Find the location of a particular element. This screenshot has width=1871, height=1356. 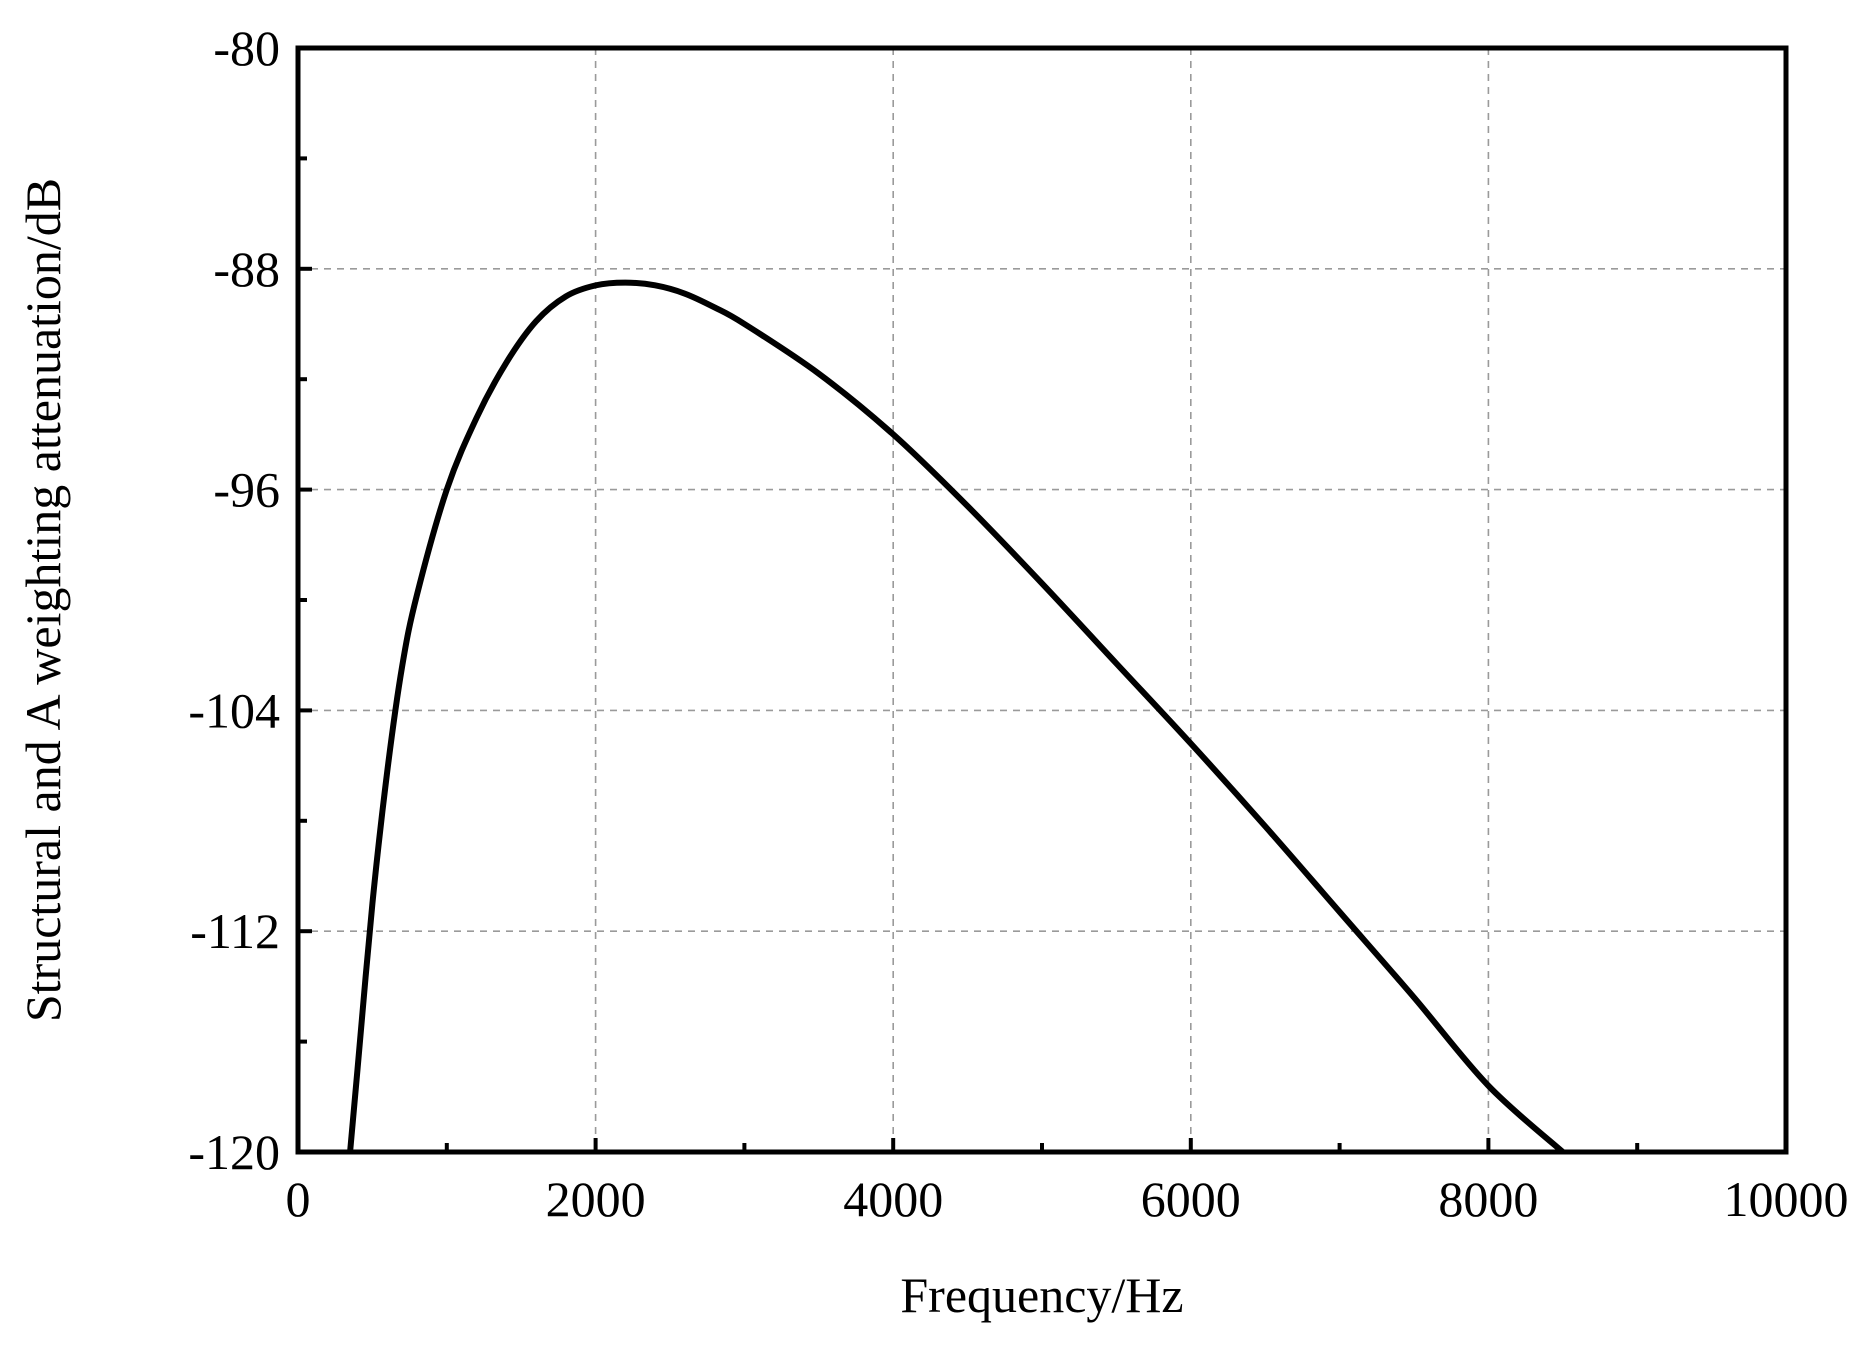

x-tick-label: 4000 is located at coordinates (893, 1199).